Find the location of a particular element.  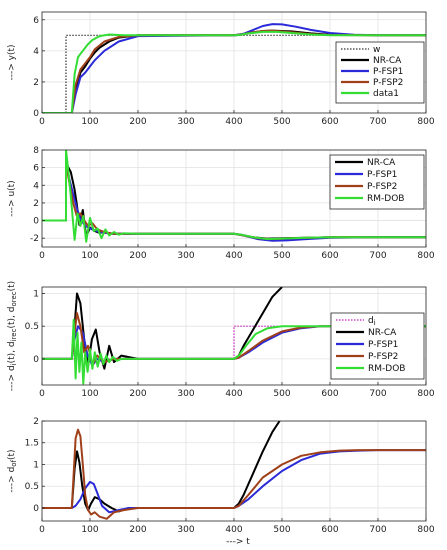

y-axis-label: ---> di(t), direc(t), dorec(t) is located at coordinates (12, 336).